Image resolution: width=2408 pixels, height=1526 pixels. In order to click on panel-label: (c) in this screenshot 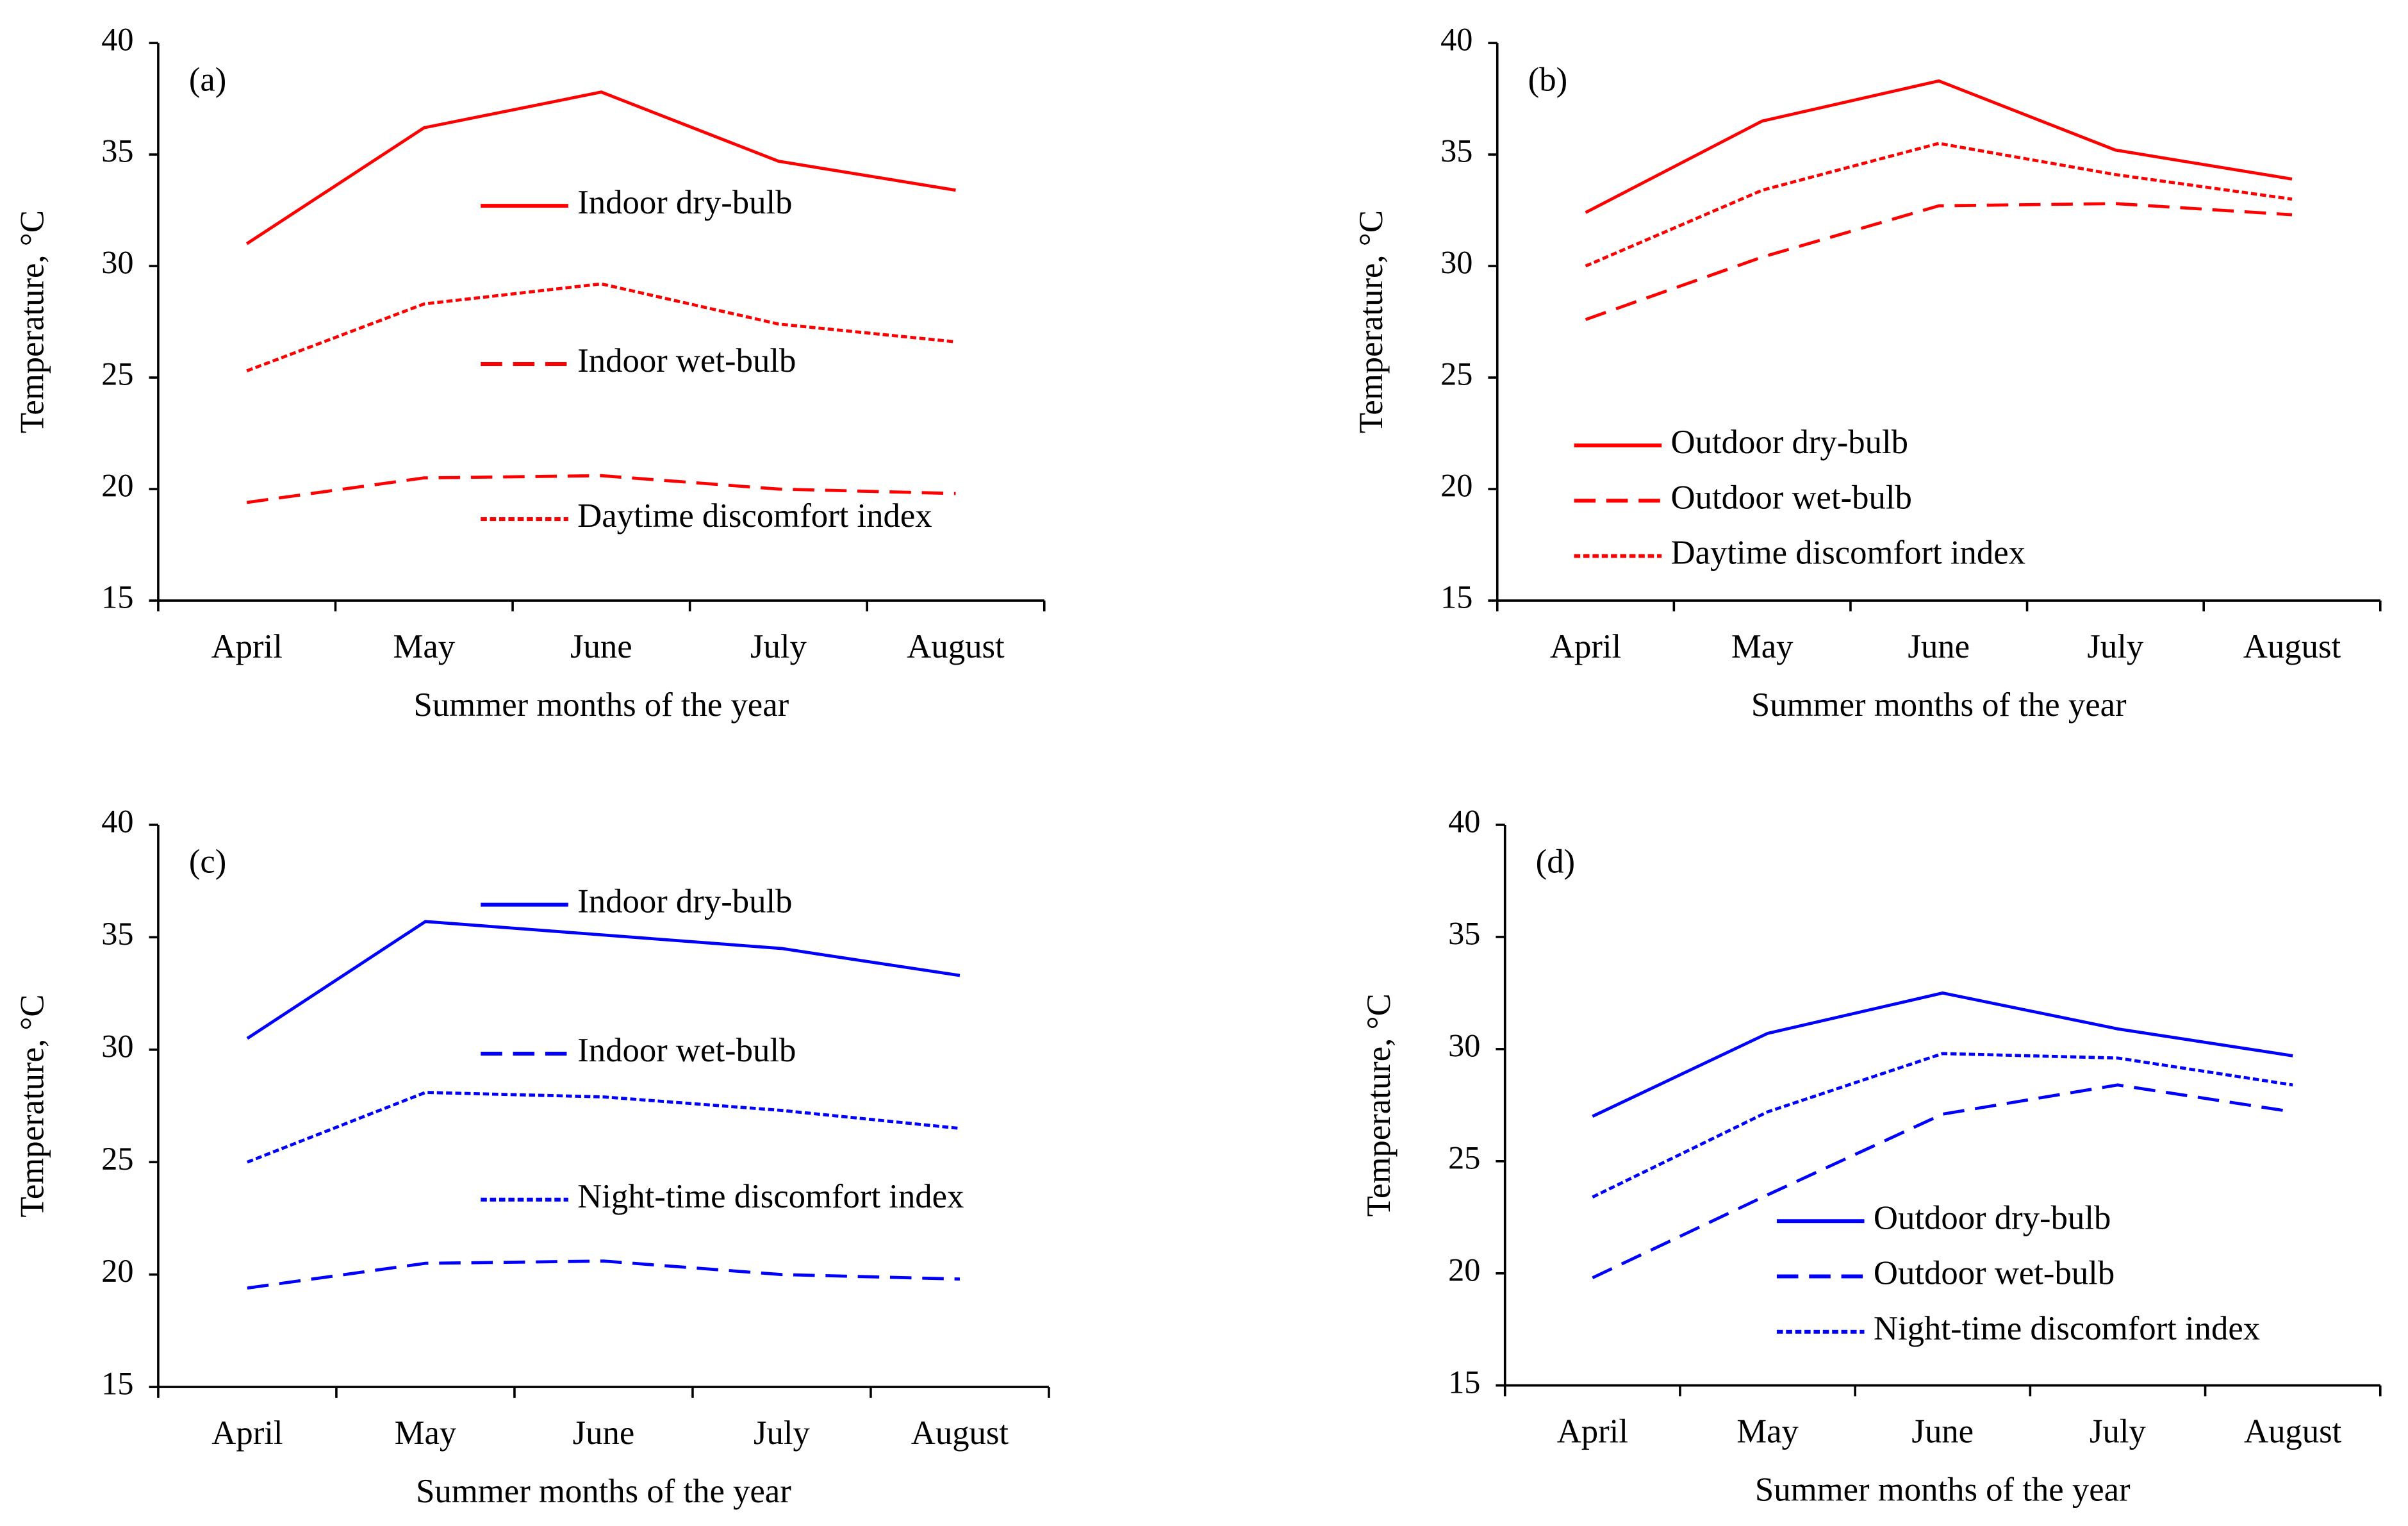, I will do `click(208, 861)`.